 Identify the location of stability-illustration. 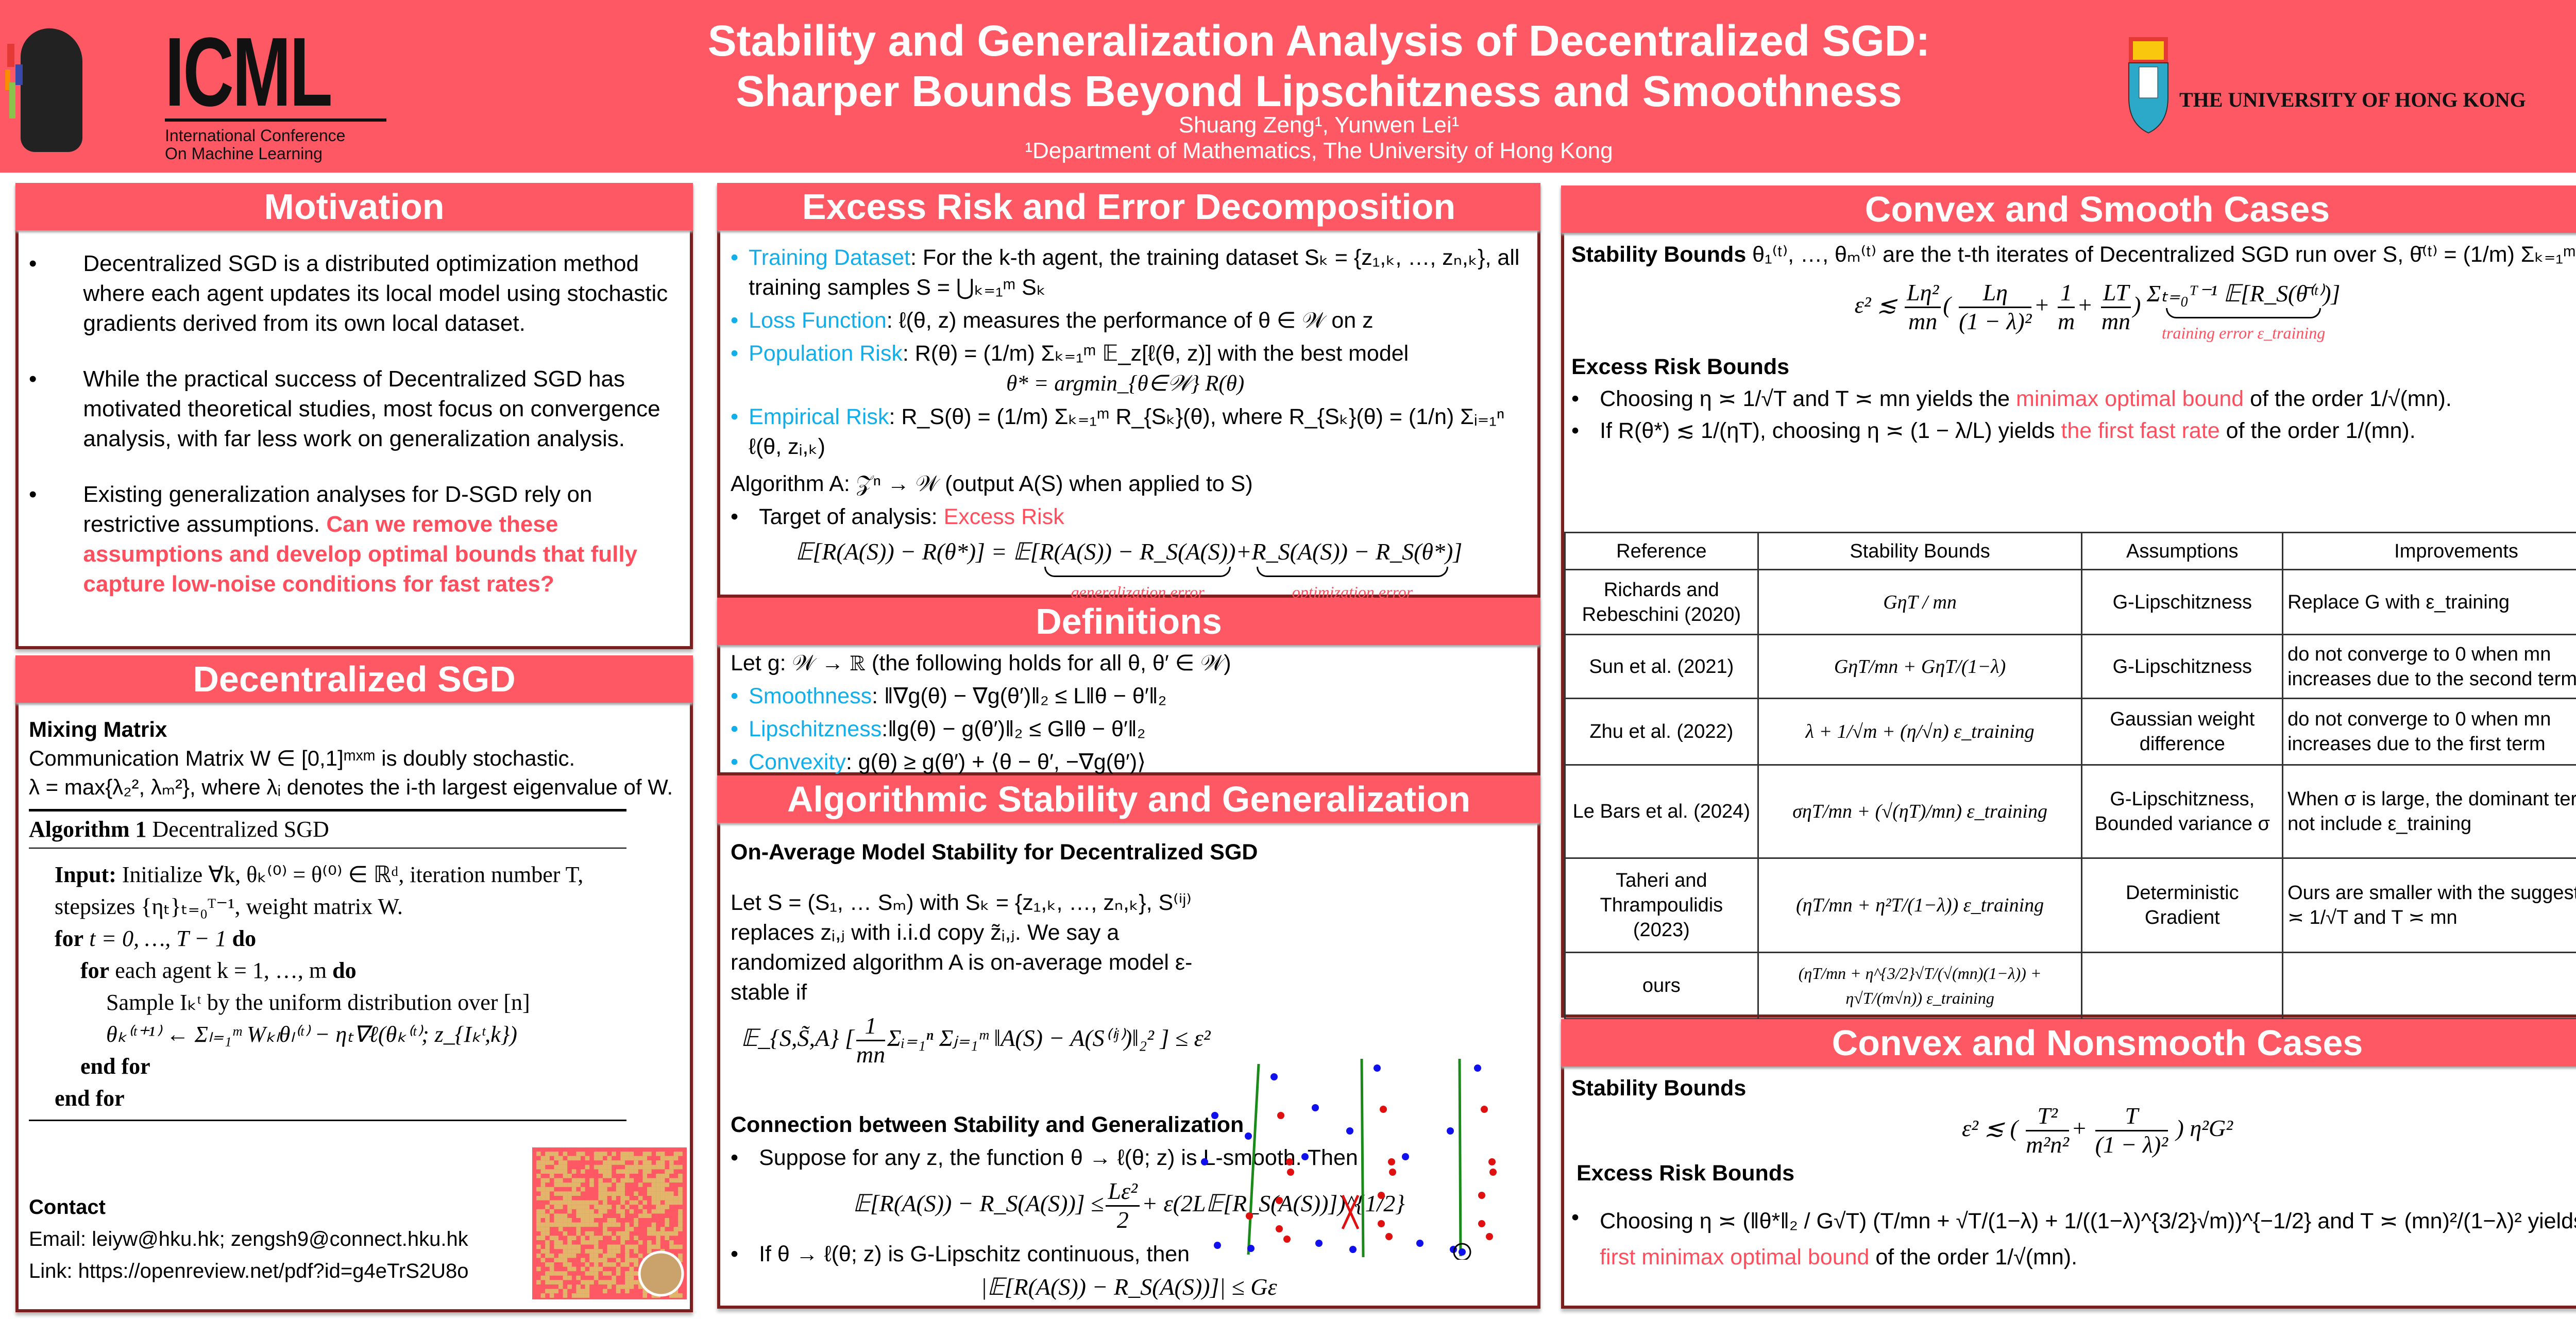
(1349, 1159).